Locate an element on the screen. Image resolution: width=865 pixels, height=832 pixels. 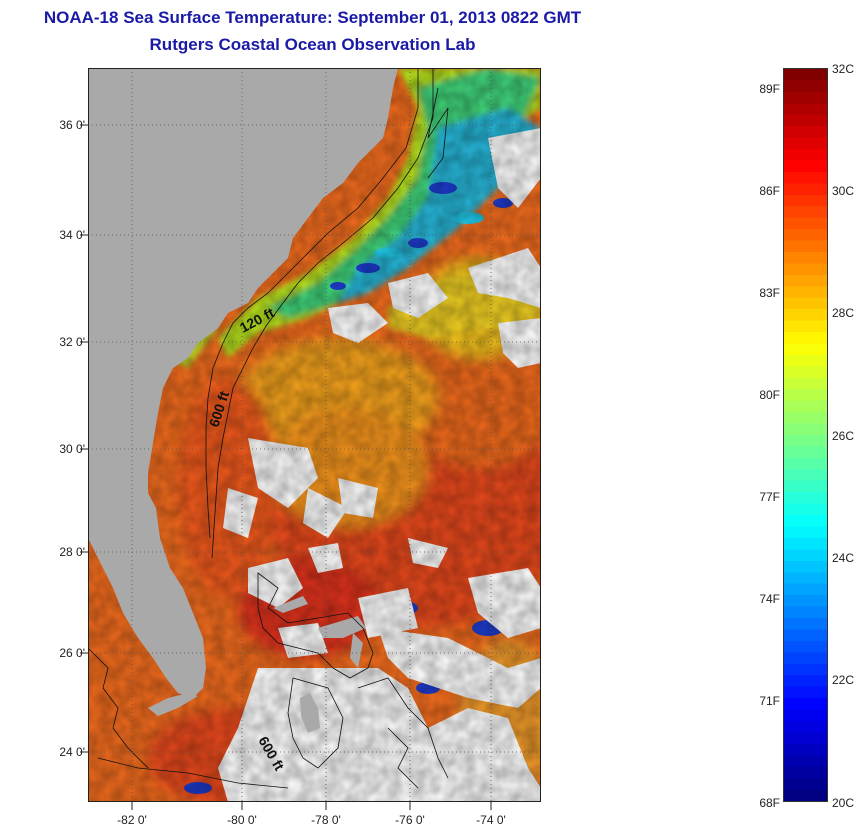
lon-label-78: -78 0' is located at coordinates (326, 820).